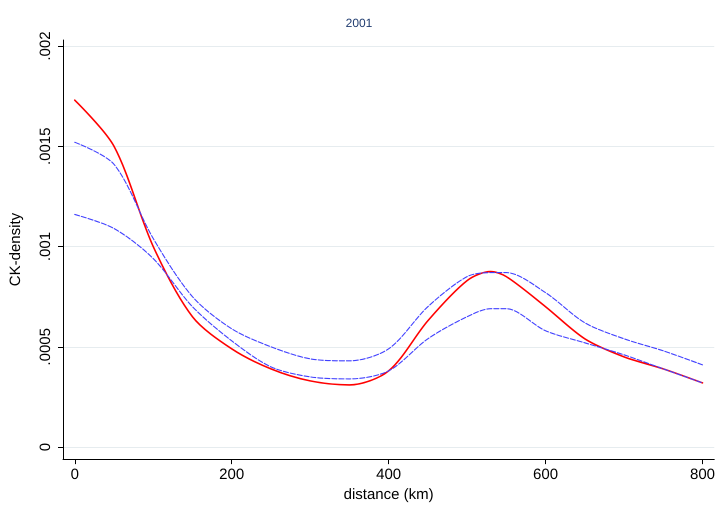 The height and width of the screenshot is (507, 718). I want to click on y-tick-label: .002, so click(45, 46).